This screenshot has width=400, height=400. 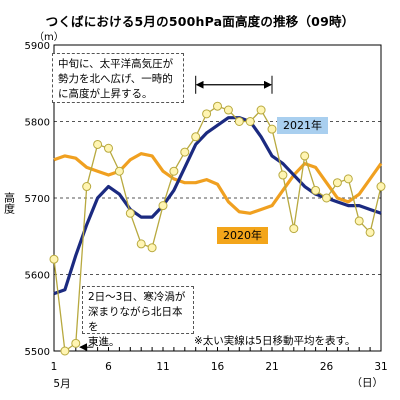 I want to click on annotation-mid-month-line-2: 勢力を北へ広げ、一時的, so click(x=115, y=79).